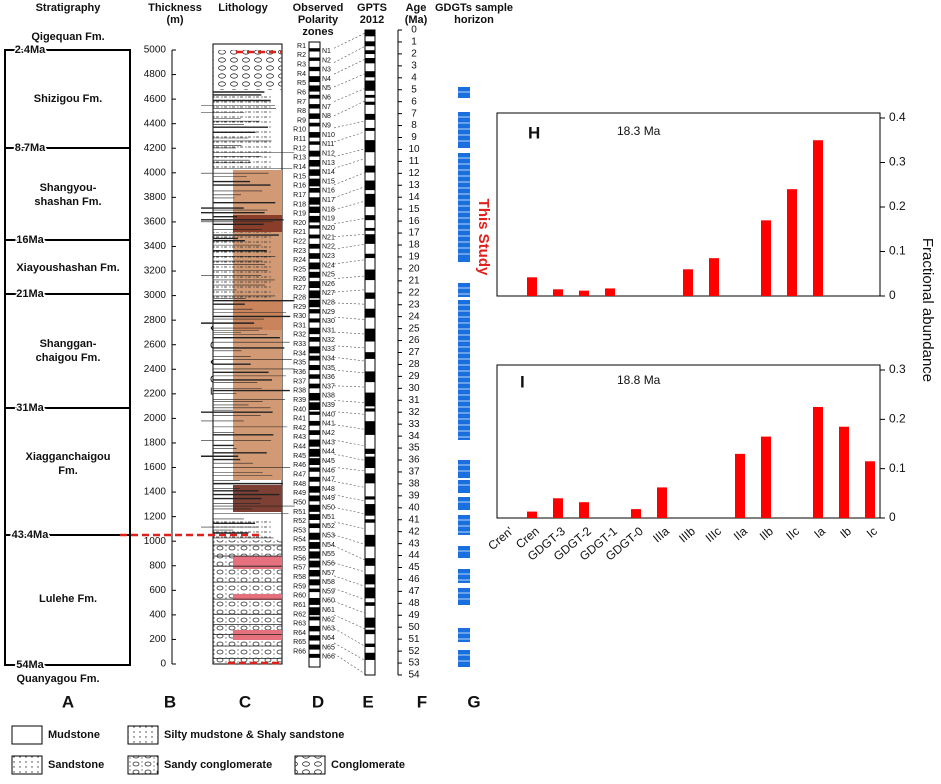 The image size is (941, 784). Describe the element at coordinates (155, 271) in the screenshot. I see `label: 3200` at that location.